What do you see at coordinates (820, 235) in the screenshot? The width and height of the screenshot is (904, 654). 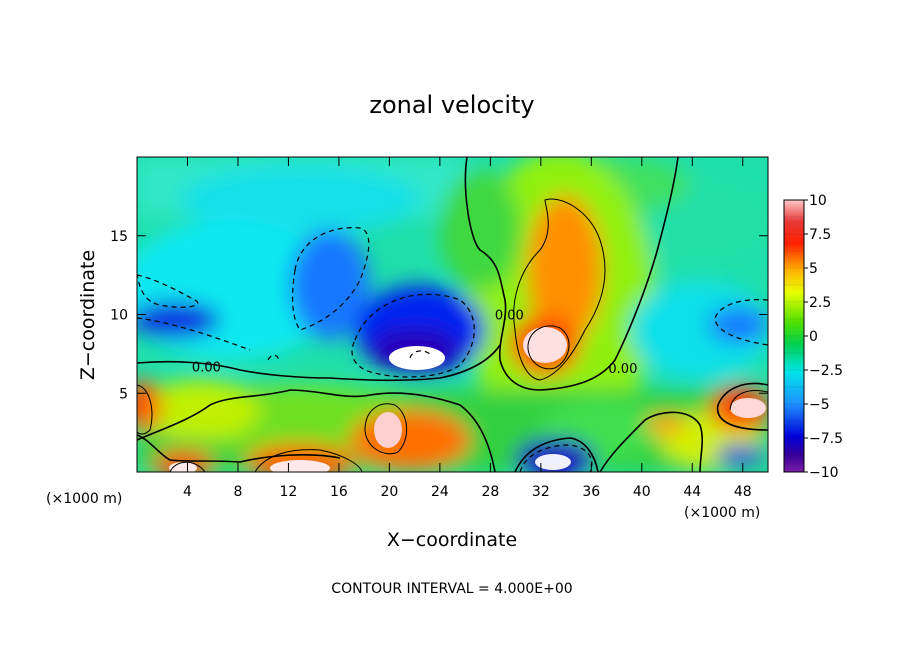 I see `colorbar-tick-label: 7.5` at bounding box center [820, 235].